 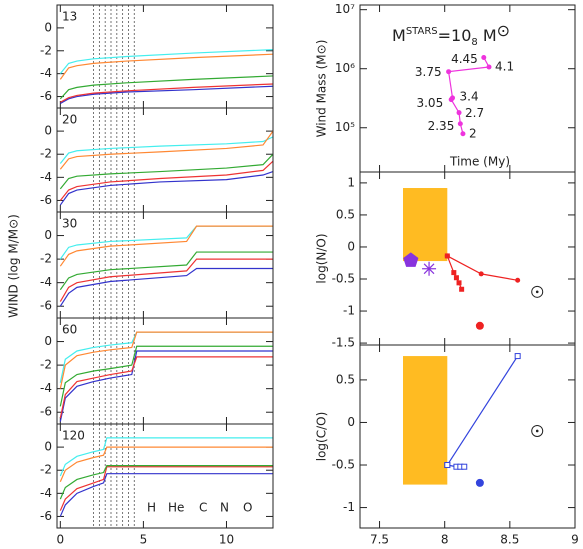 I want to click on x-tick-label: 5, so click(x=144, y=540).